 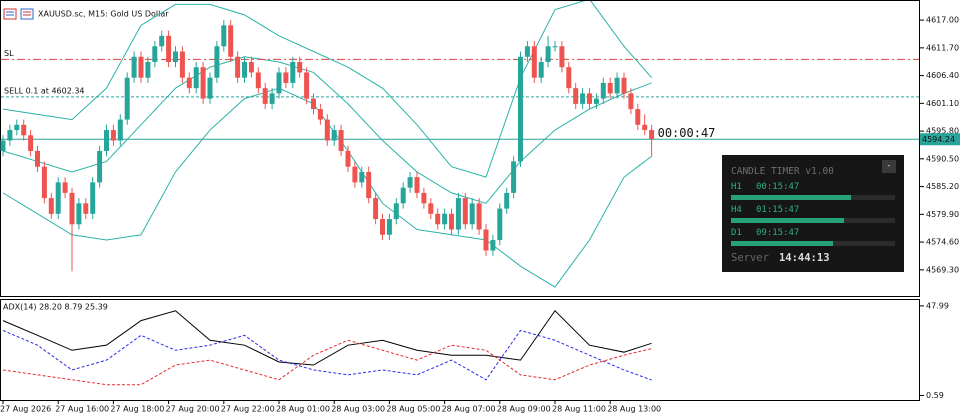 What do you see at coordinates (44, 90) in the screenshot?
I see `level-label: SELL 0.1 at 4602.34` at bounding box center [44, 90].